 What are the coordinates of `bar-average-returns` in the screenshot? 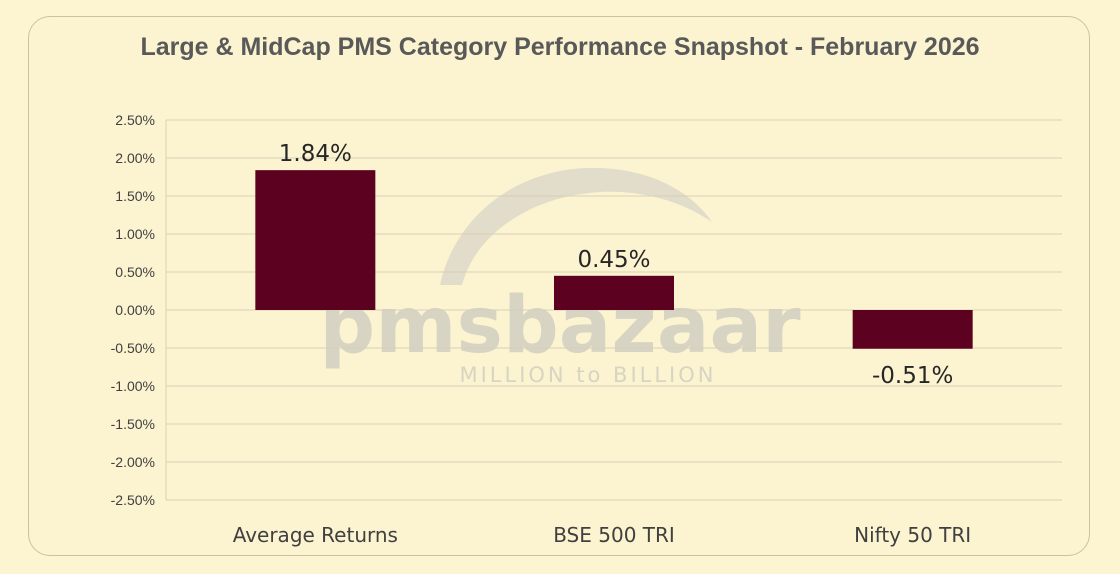 It's located at (315, 240).